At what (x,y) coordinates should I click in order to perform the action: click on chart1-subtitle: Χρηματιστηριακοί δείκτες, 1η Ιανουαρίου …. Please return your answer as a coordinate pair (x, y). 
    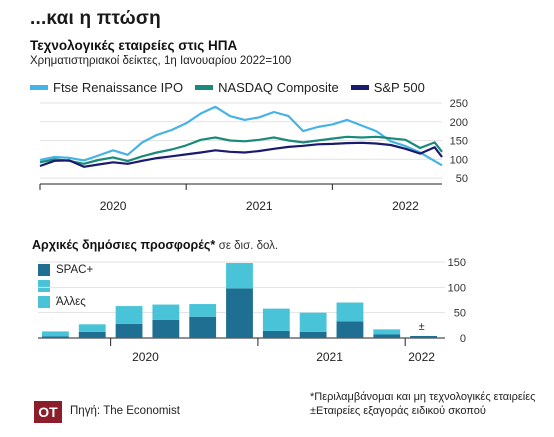
    Looking at the image, I should click on (161, 61).